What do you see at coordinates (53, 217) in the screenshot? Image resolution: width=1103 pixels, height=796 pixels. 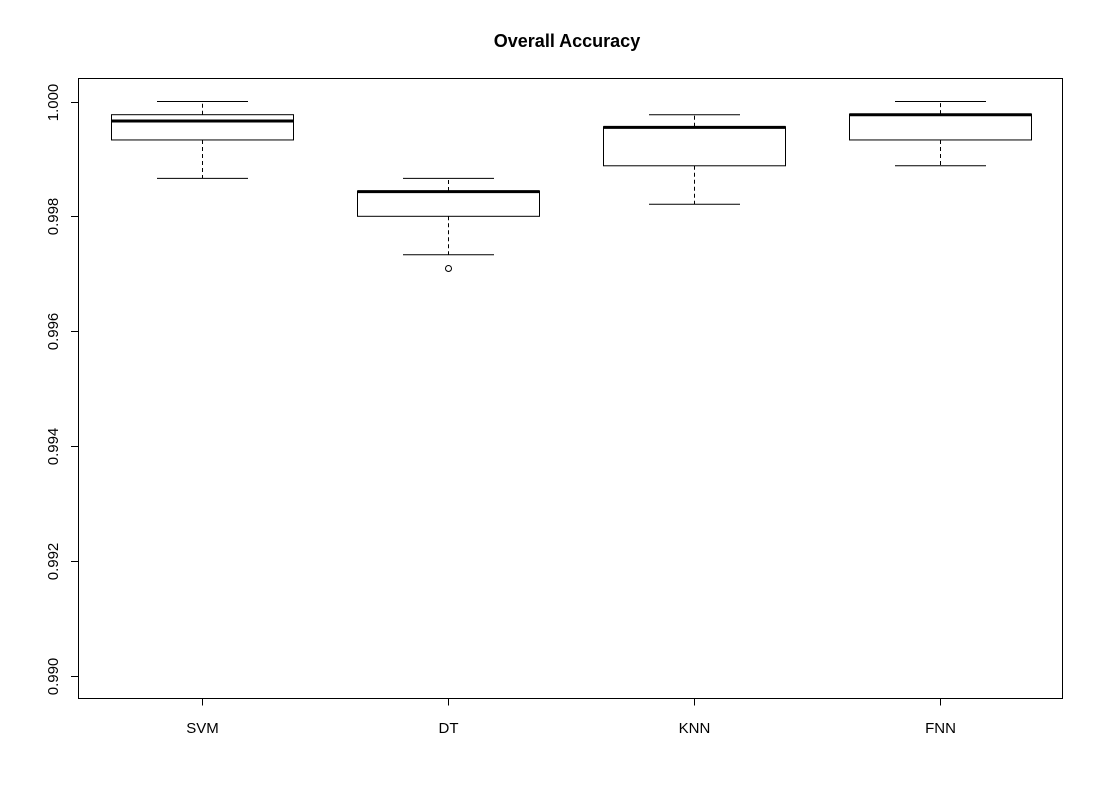 I see `y-tick-label: 0.998` at bounding box center [53, 217].